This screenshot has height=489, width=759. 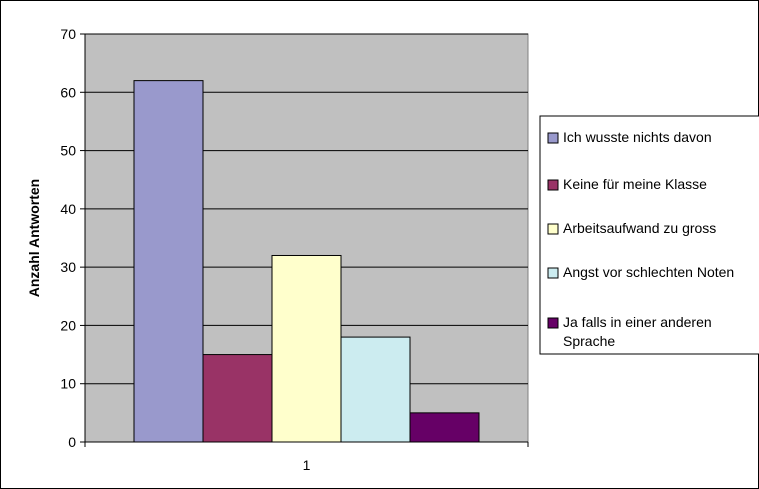 What do you see at coordinates (72, 442) in the screenshot?
I see `y-tick-label: 0` at bounding box center [72, 442].